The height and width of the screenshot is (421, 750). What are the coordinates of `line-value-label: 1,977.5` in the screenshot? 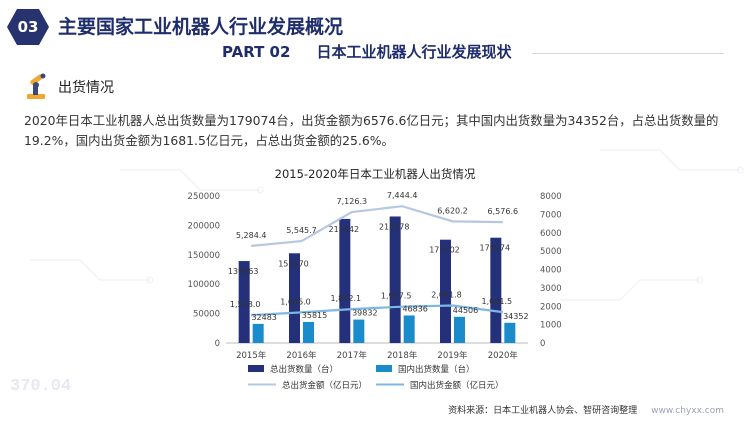 It's located at (396, 296).